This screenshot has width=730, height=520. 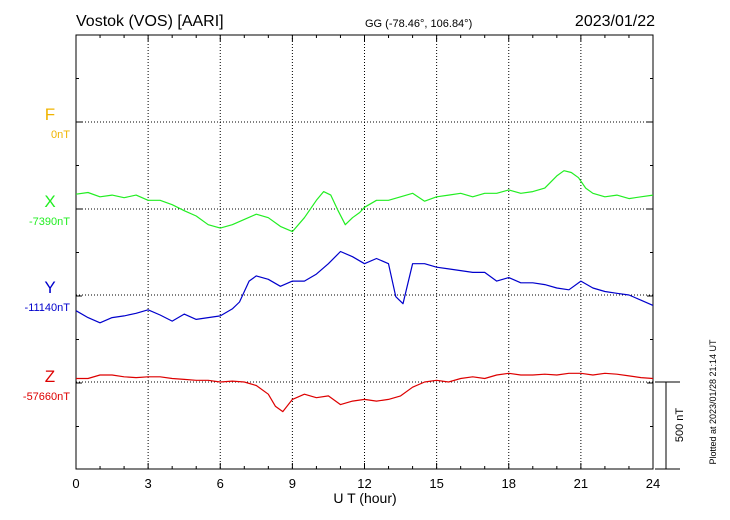 What do you see at coordinates (49, 287) in the screenshot?
I see `series-name-y: Y` at bounding box center [49, 287].